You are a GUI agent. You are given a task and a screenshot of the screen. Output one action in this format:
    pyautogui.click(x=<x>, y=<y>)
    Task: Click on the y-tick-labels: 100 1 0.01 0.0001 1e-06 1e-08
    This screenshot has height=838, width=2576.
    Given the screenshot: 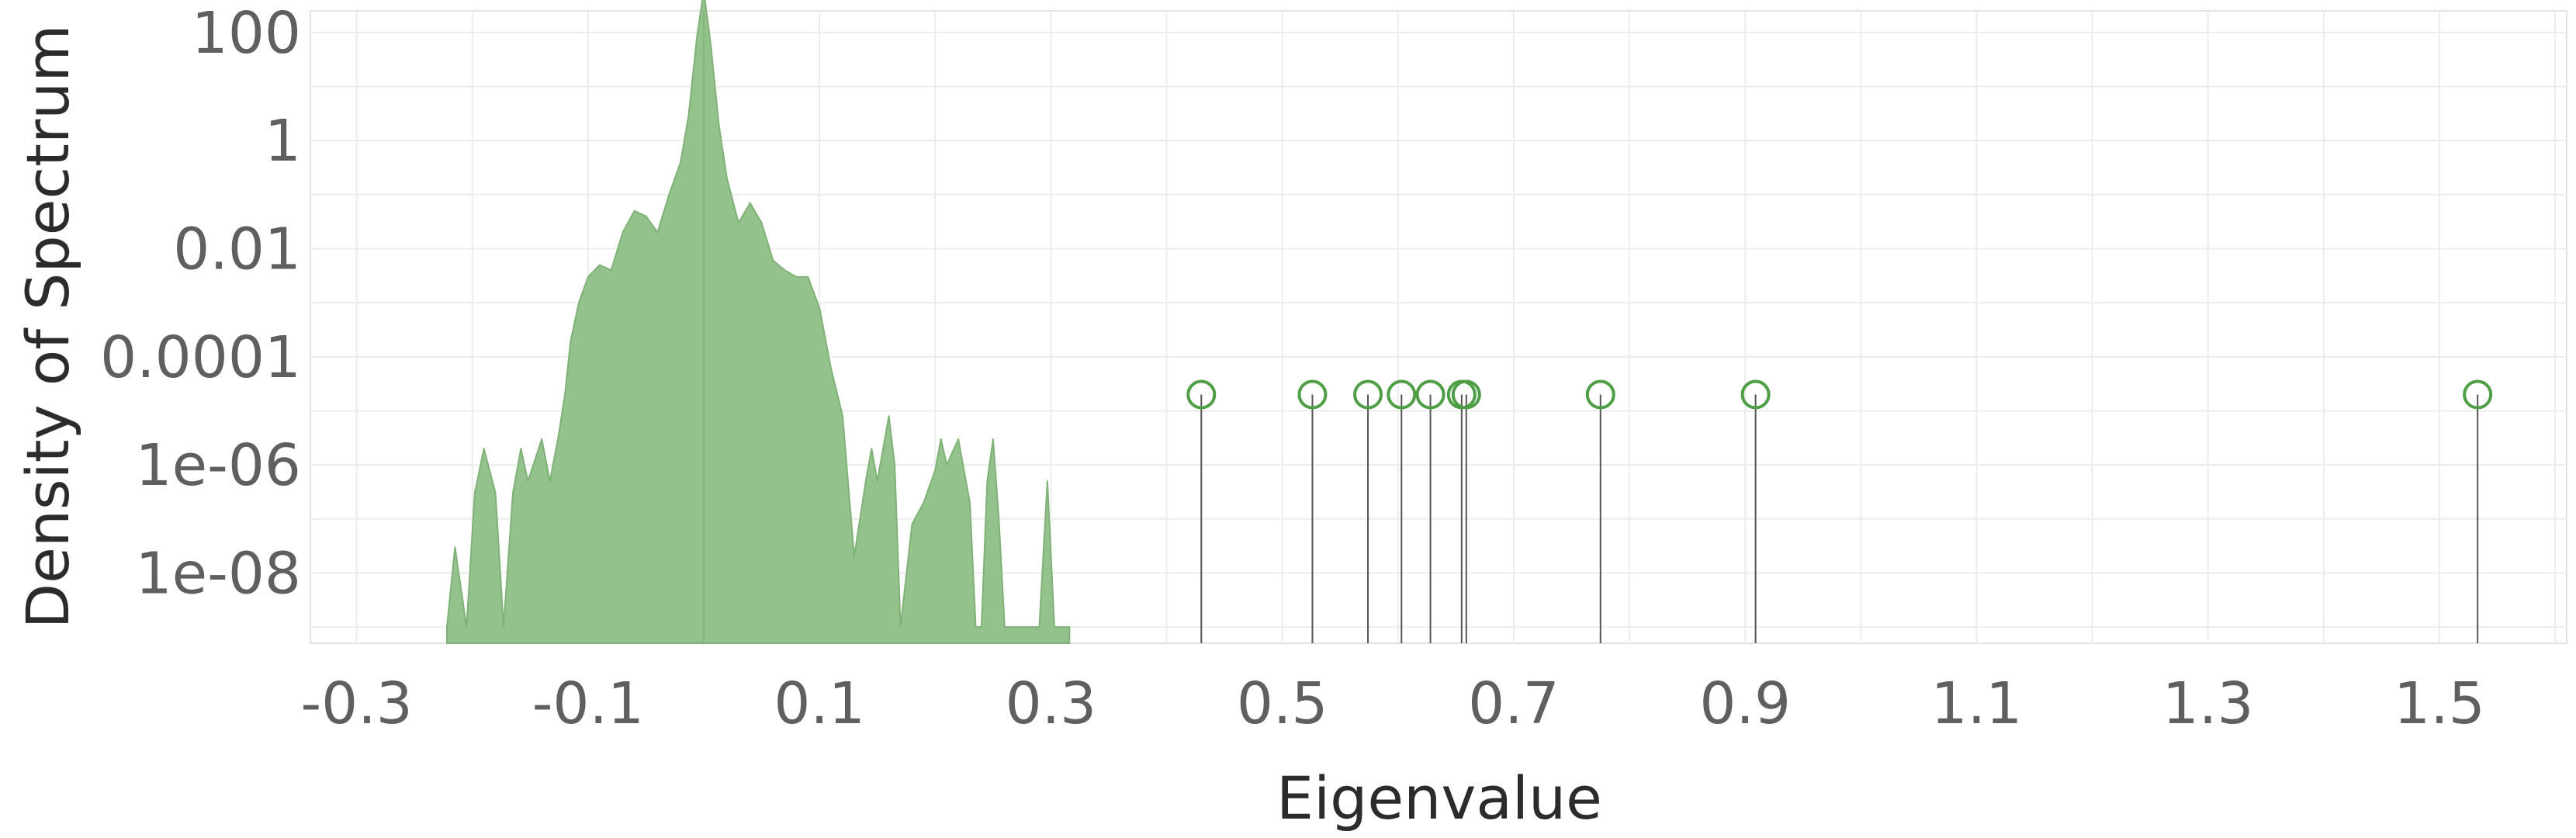 What is the action you would take?
    pyautogui.click(x=201, y=303)
    